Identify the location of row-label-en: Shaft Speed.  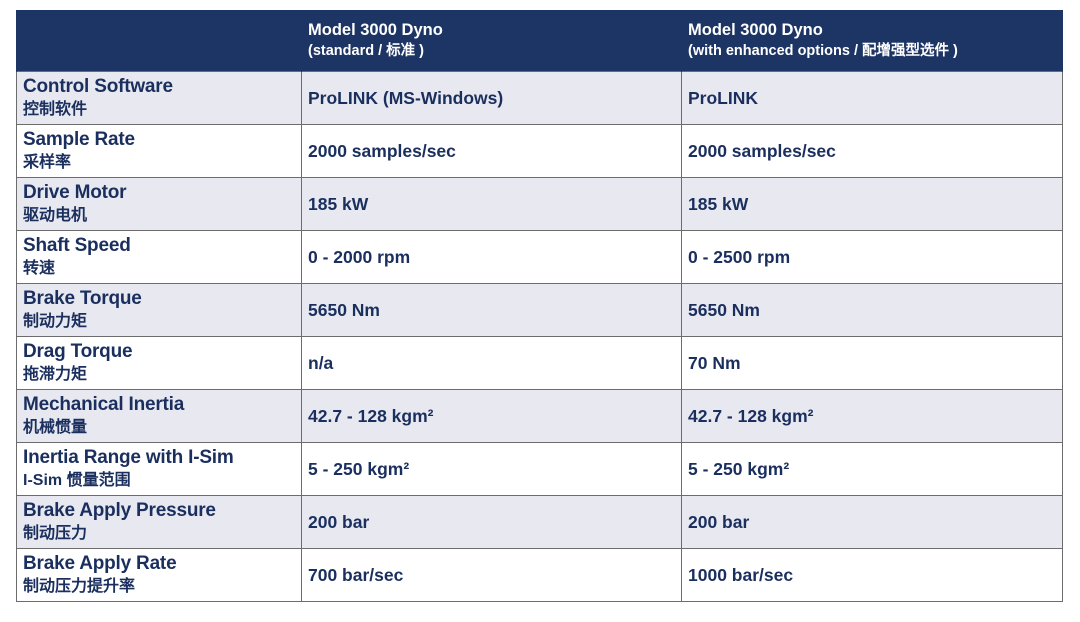
(77, 245).